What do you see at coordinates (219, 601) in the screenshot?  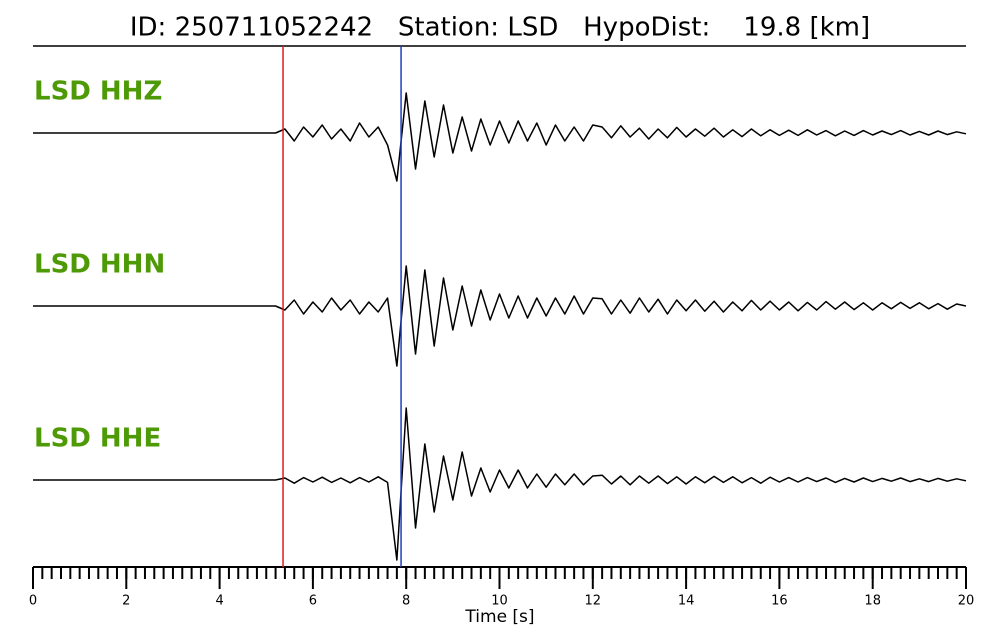 I see `x-tick-label: 4` at bounding box center [219, 601].